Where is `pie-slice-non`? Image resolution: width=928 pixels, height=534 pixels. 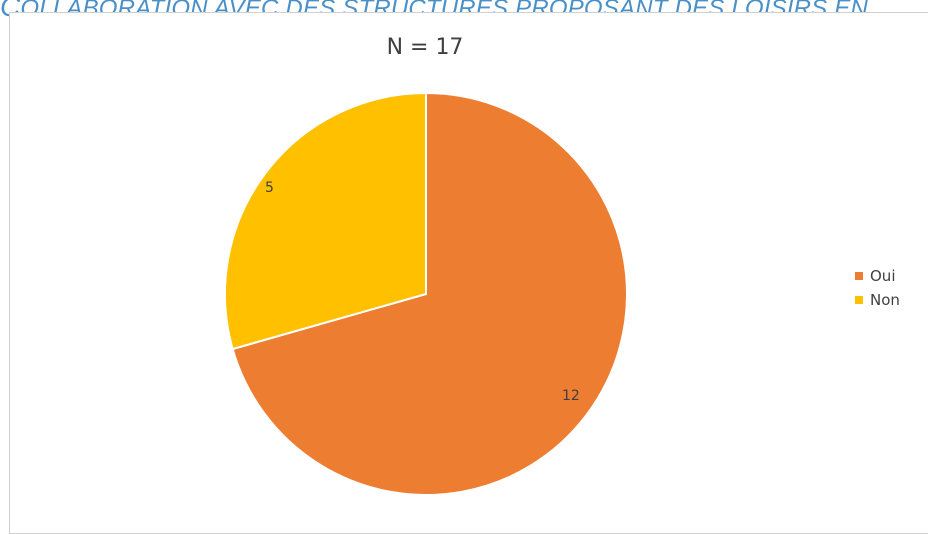
pie-slice-non is located at coordinates (325, 221).